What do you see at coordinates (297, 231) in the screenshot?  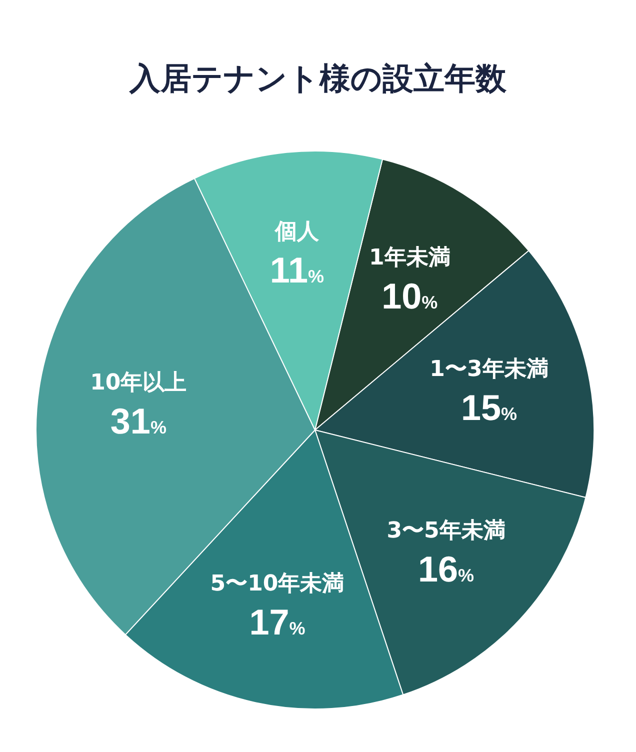 I see `slice-label: 個人` at bounding box center [297, 231].